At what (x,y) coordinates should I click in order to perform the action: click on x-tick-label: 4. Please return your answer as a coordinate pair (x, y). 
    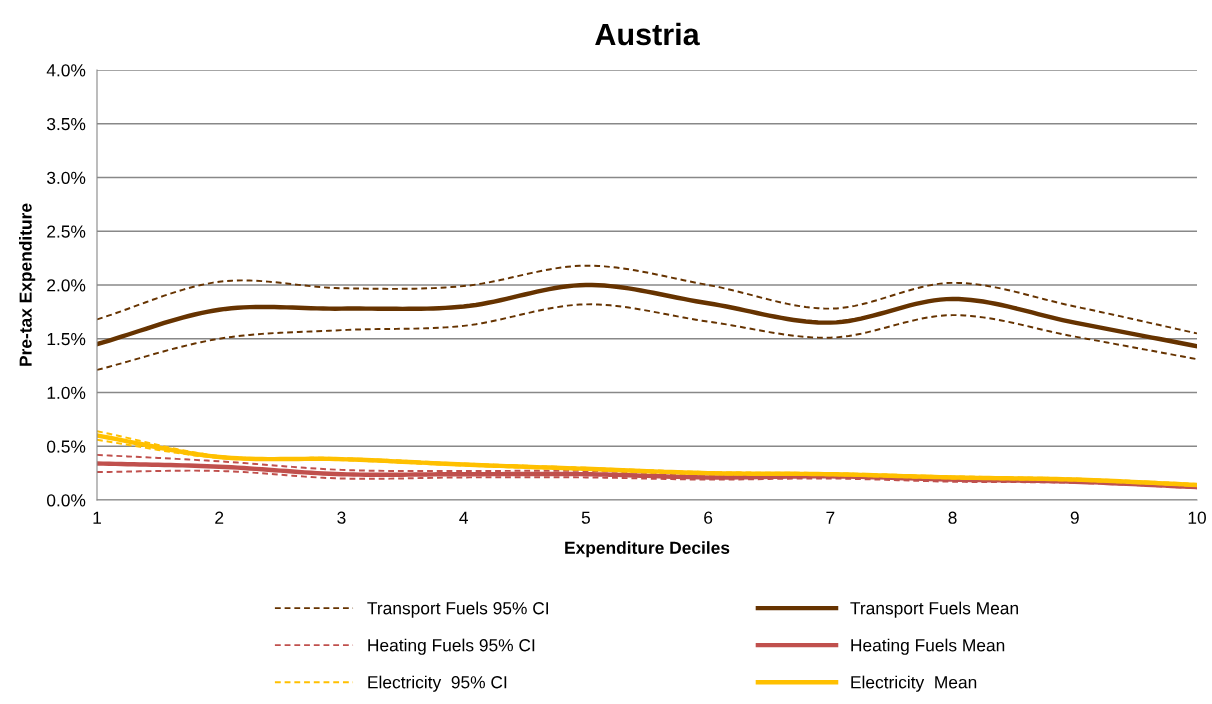
    Looking at the image, I should click on (463, 517).